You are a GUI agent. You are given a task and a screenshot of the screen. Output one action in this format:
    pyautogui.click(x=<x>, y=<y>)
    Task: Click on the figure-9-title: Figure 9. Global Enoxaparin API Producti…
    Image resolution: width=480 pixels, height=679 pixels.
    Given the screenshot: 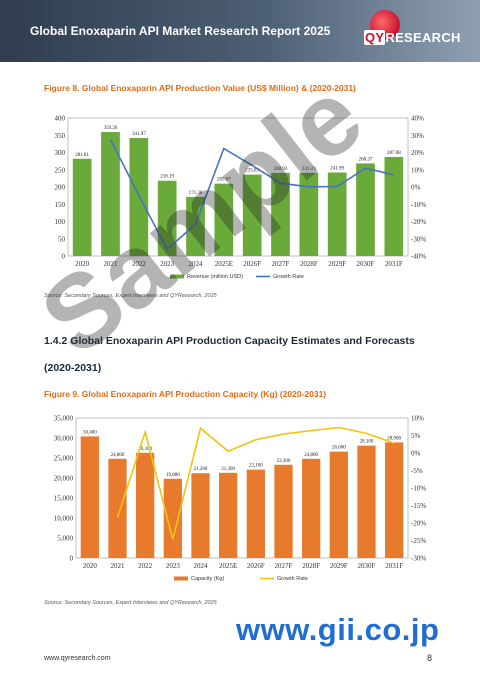 What is the action you would take?
    pyautogui.click(x=185, y=394)
    